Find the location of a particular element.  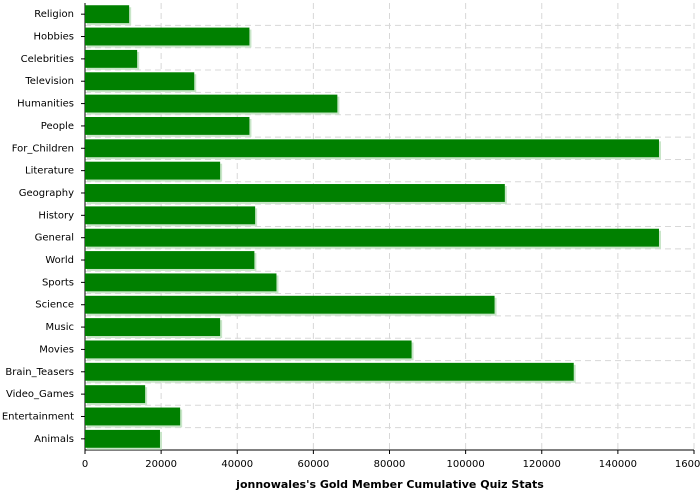

y-tick-label: Sports is located at coordinates (58, 282).